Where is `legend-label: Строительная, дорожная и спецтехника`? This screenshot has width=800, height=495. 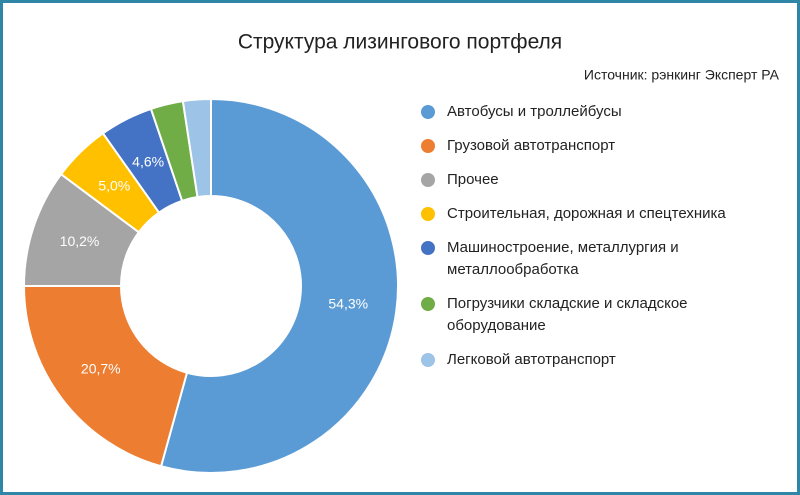
legend-label: Строительная, дорожная и спецтехника is located at coordinates (586, 213).